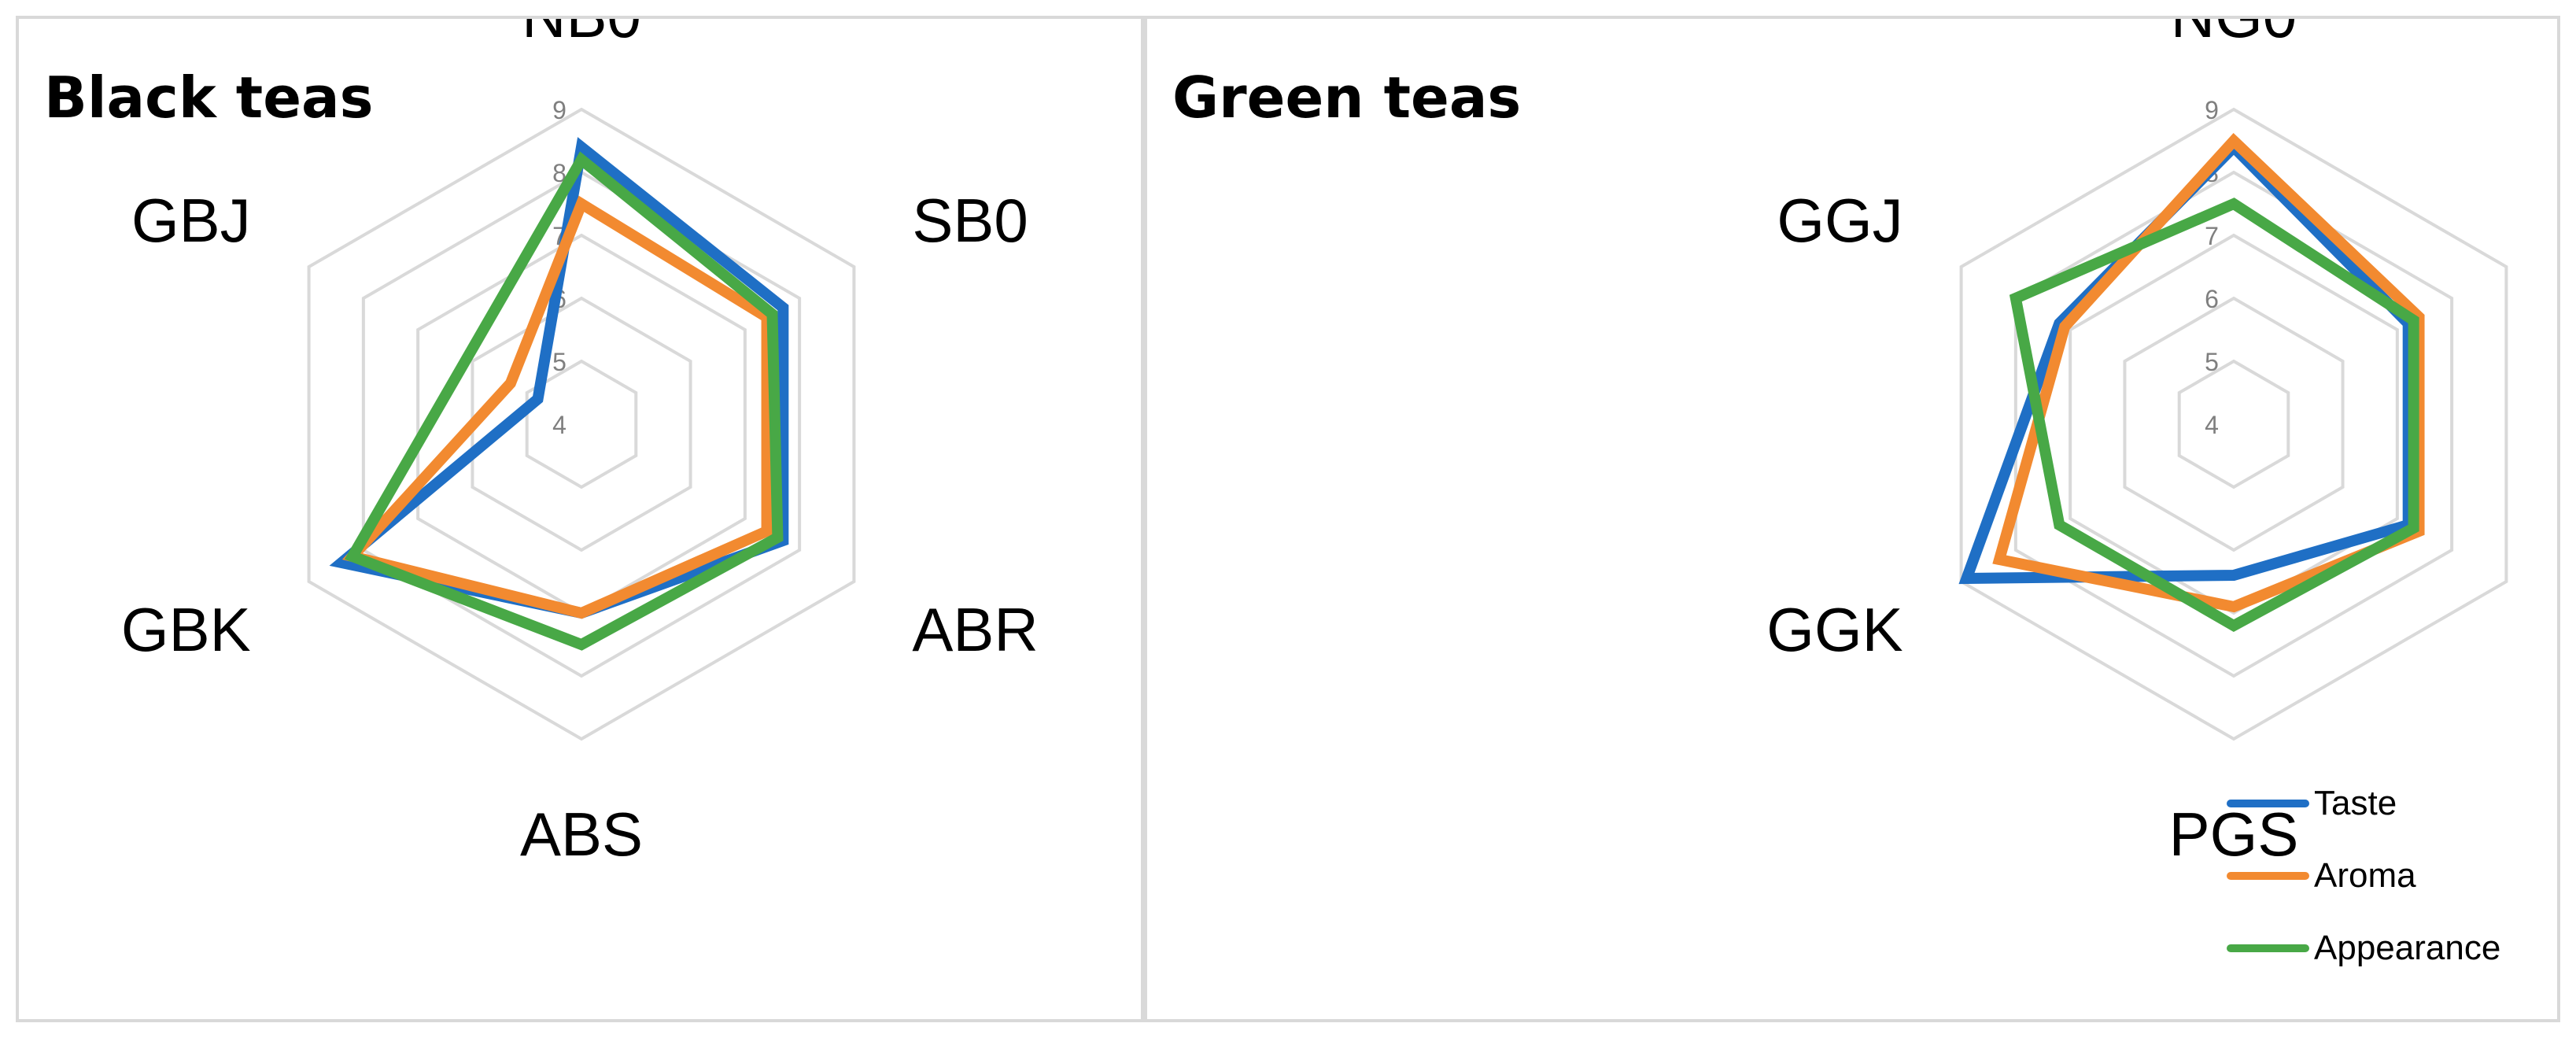  Describe the element at coordinates (2234, 834) in the screenshot. I see `axis-label-pgs: PGS` at that location.